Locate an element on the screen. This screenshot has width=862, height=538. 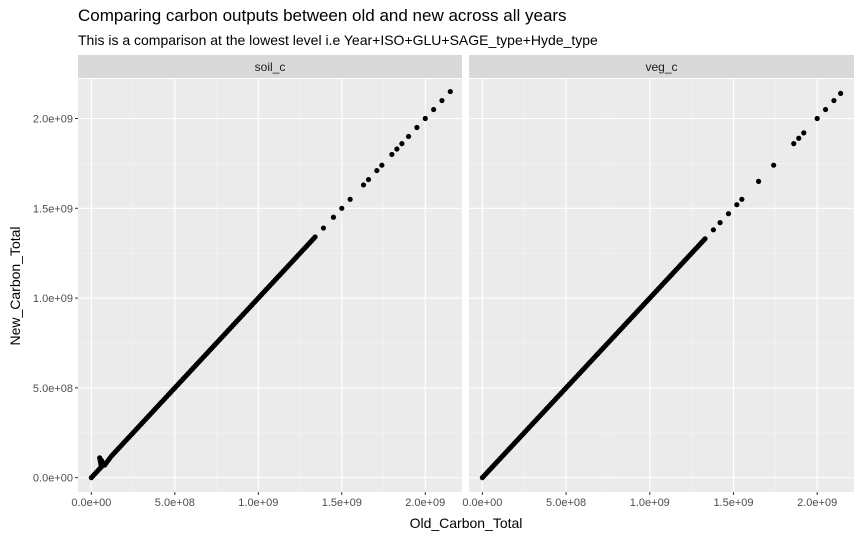
y-tick-label: 0.0e+00 is located at coordinates (53, 479).